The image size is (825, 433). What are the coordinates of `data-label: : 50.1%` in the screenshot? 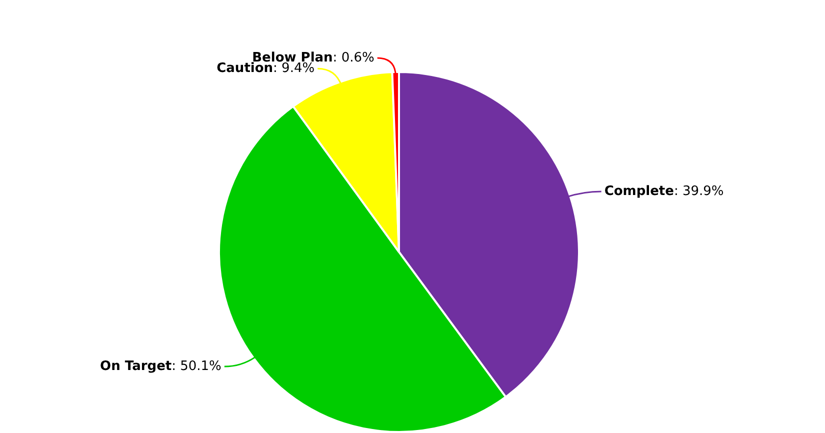 It's located at (197, 366).